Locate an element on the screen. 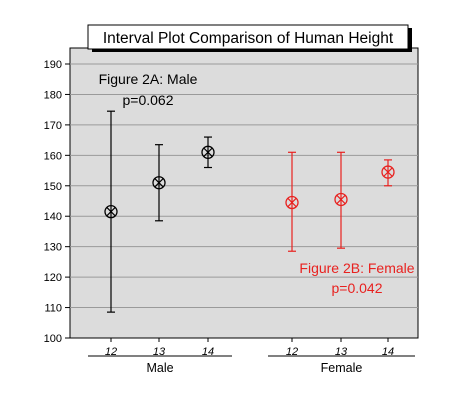 This screenshot has height=402, width=474. y-tick-label: 110 is located at coordinates (53, 309).